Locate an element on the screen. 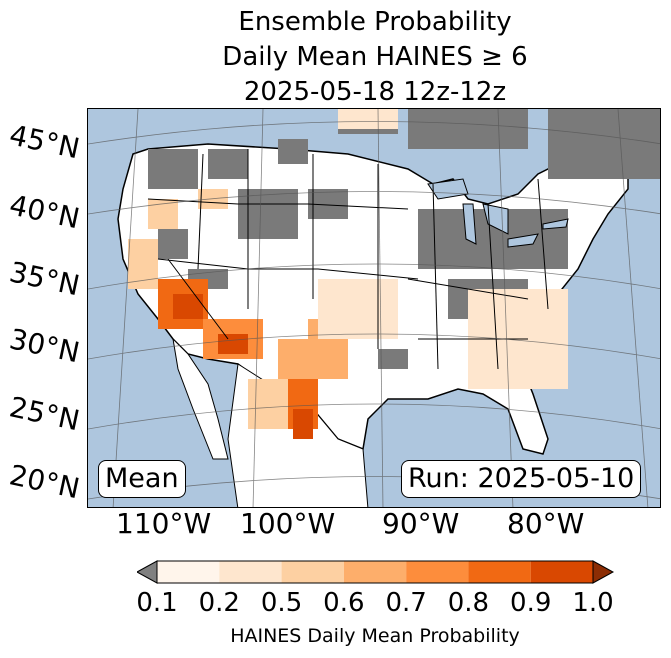 The image size is (671, 658). colorbar-tick-label: 0.6 is located at coordinates (344, 603).